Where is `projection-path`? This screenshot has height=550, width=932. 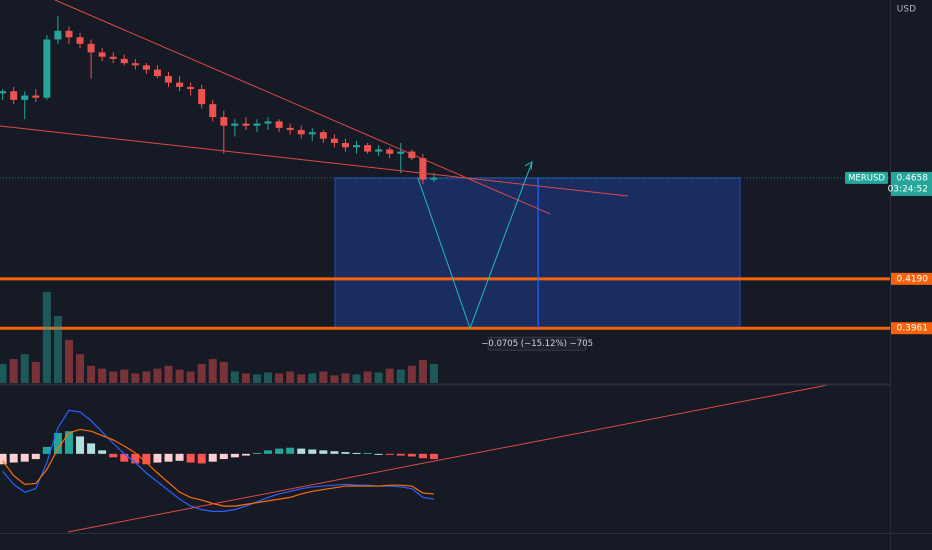 projection-path is located at coordinates (475, 245).